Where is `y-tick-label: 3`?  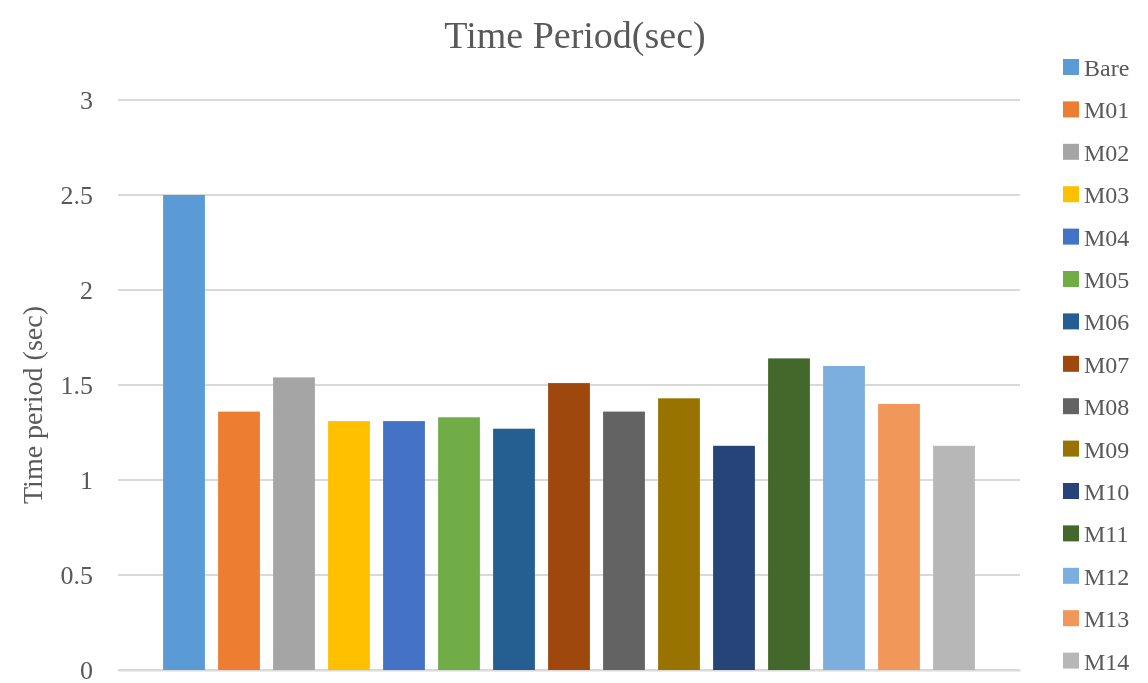 y-tick-label: 3 is located at coordinates (86, 100).